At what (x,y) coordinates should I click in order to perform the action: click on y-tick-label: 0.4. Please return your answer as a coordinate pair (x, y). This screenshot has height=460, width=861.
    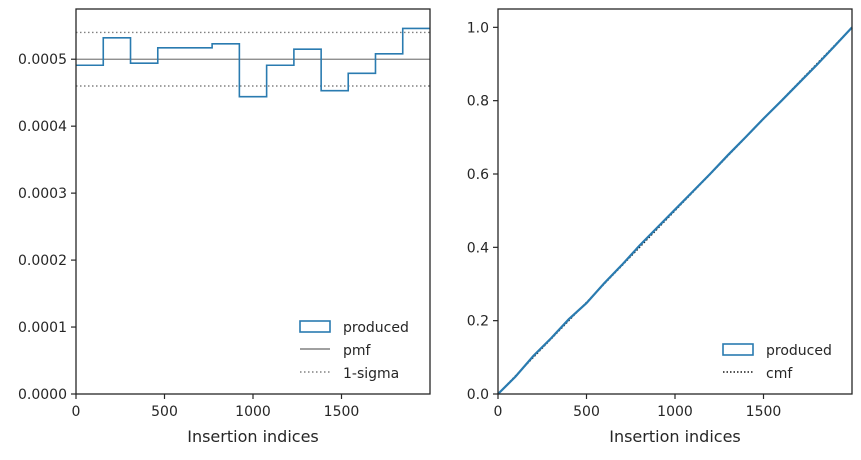
    Looking at the image, I should click on (478, 248).